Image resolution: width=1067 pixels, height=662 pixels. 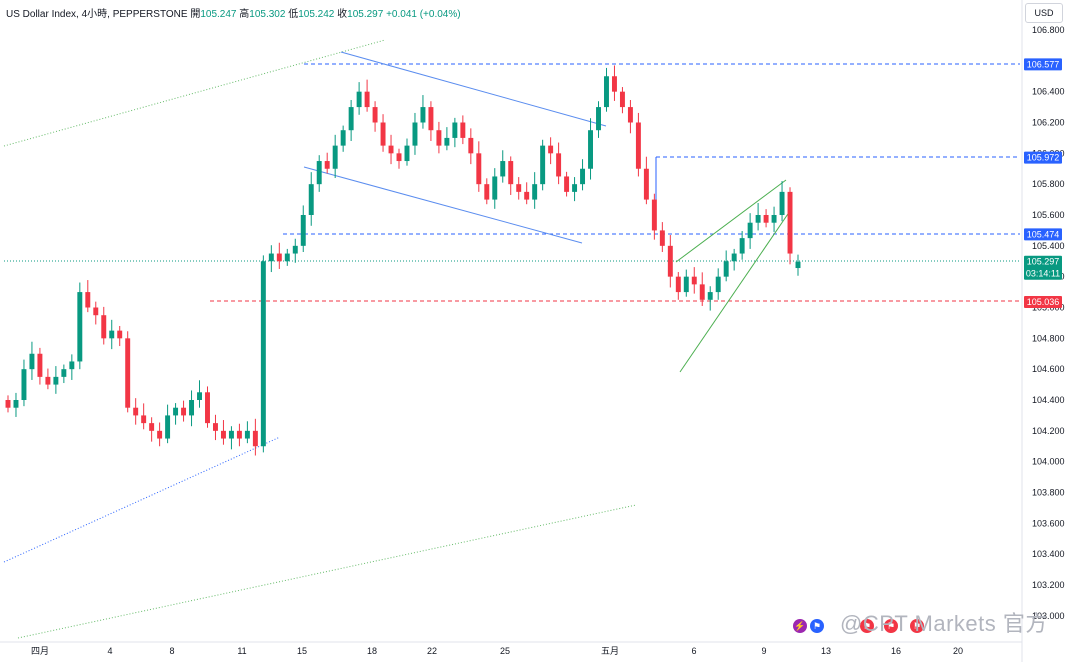 What do you see at coordinates (896, 651) in the screenshot?
I see `x-tick-label: 16` at bounding box center [896, 651].